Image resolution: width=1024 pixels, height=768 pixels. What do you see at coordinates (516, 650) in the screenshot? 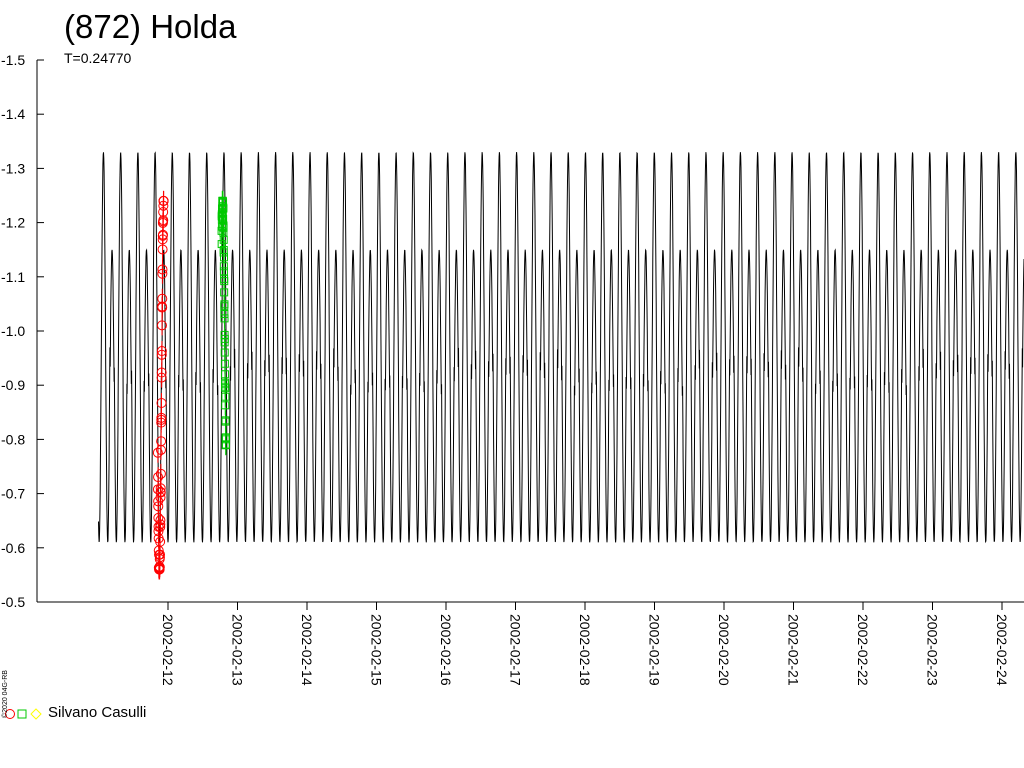
I see `x-tick-label: 2002-02-17` at bounding box center [516, 650].